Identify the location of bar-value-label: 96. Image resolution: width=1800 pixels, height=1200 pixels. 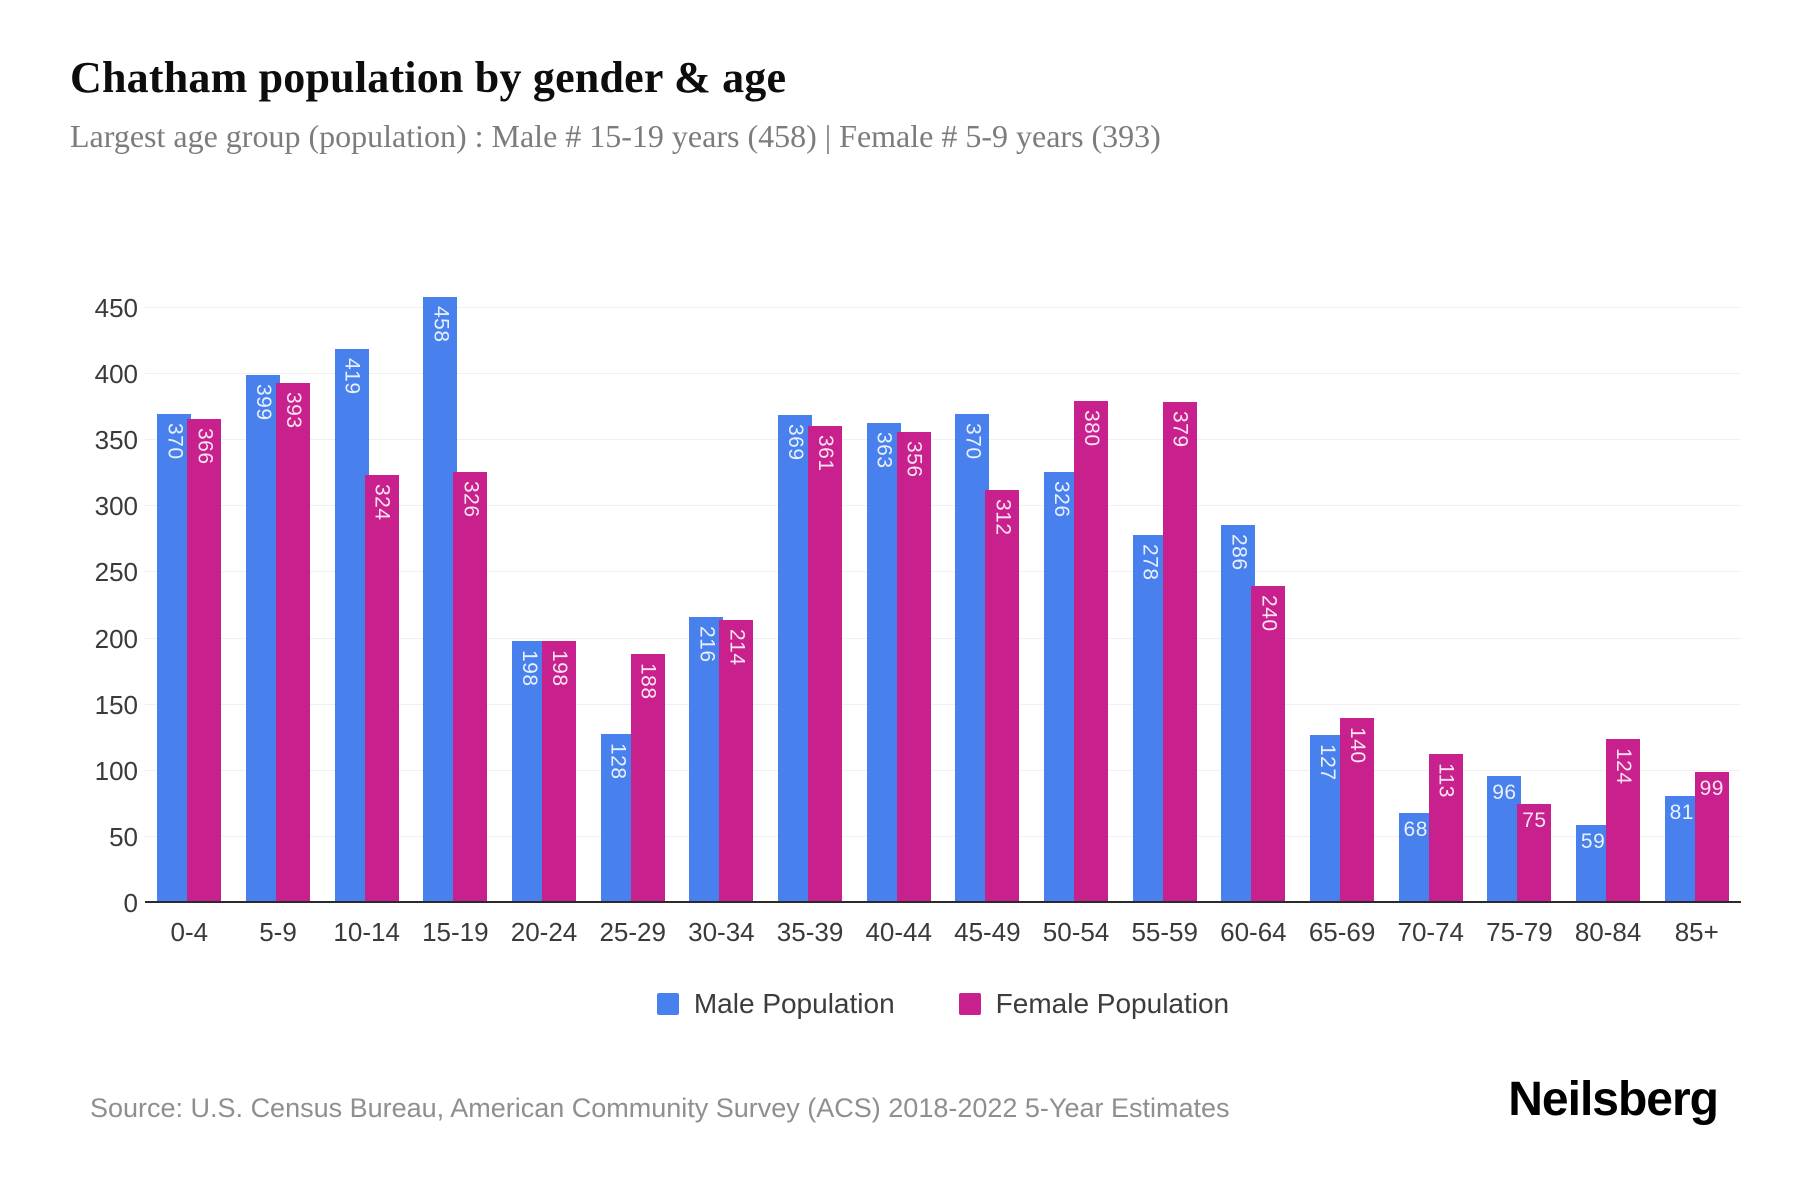
(1504, 792).